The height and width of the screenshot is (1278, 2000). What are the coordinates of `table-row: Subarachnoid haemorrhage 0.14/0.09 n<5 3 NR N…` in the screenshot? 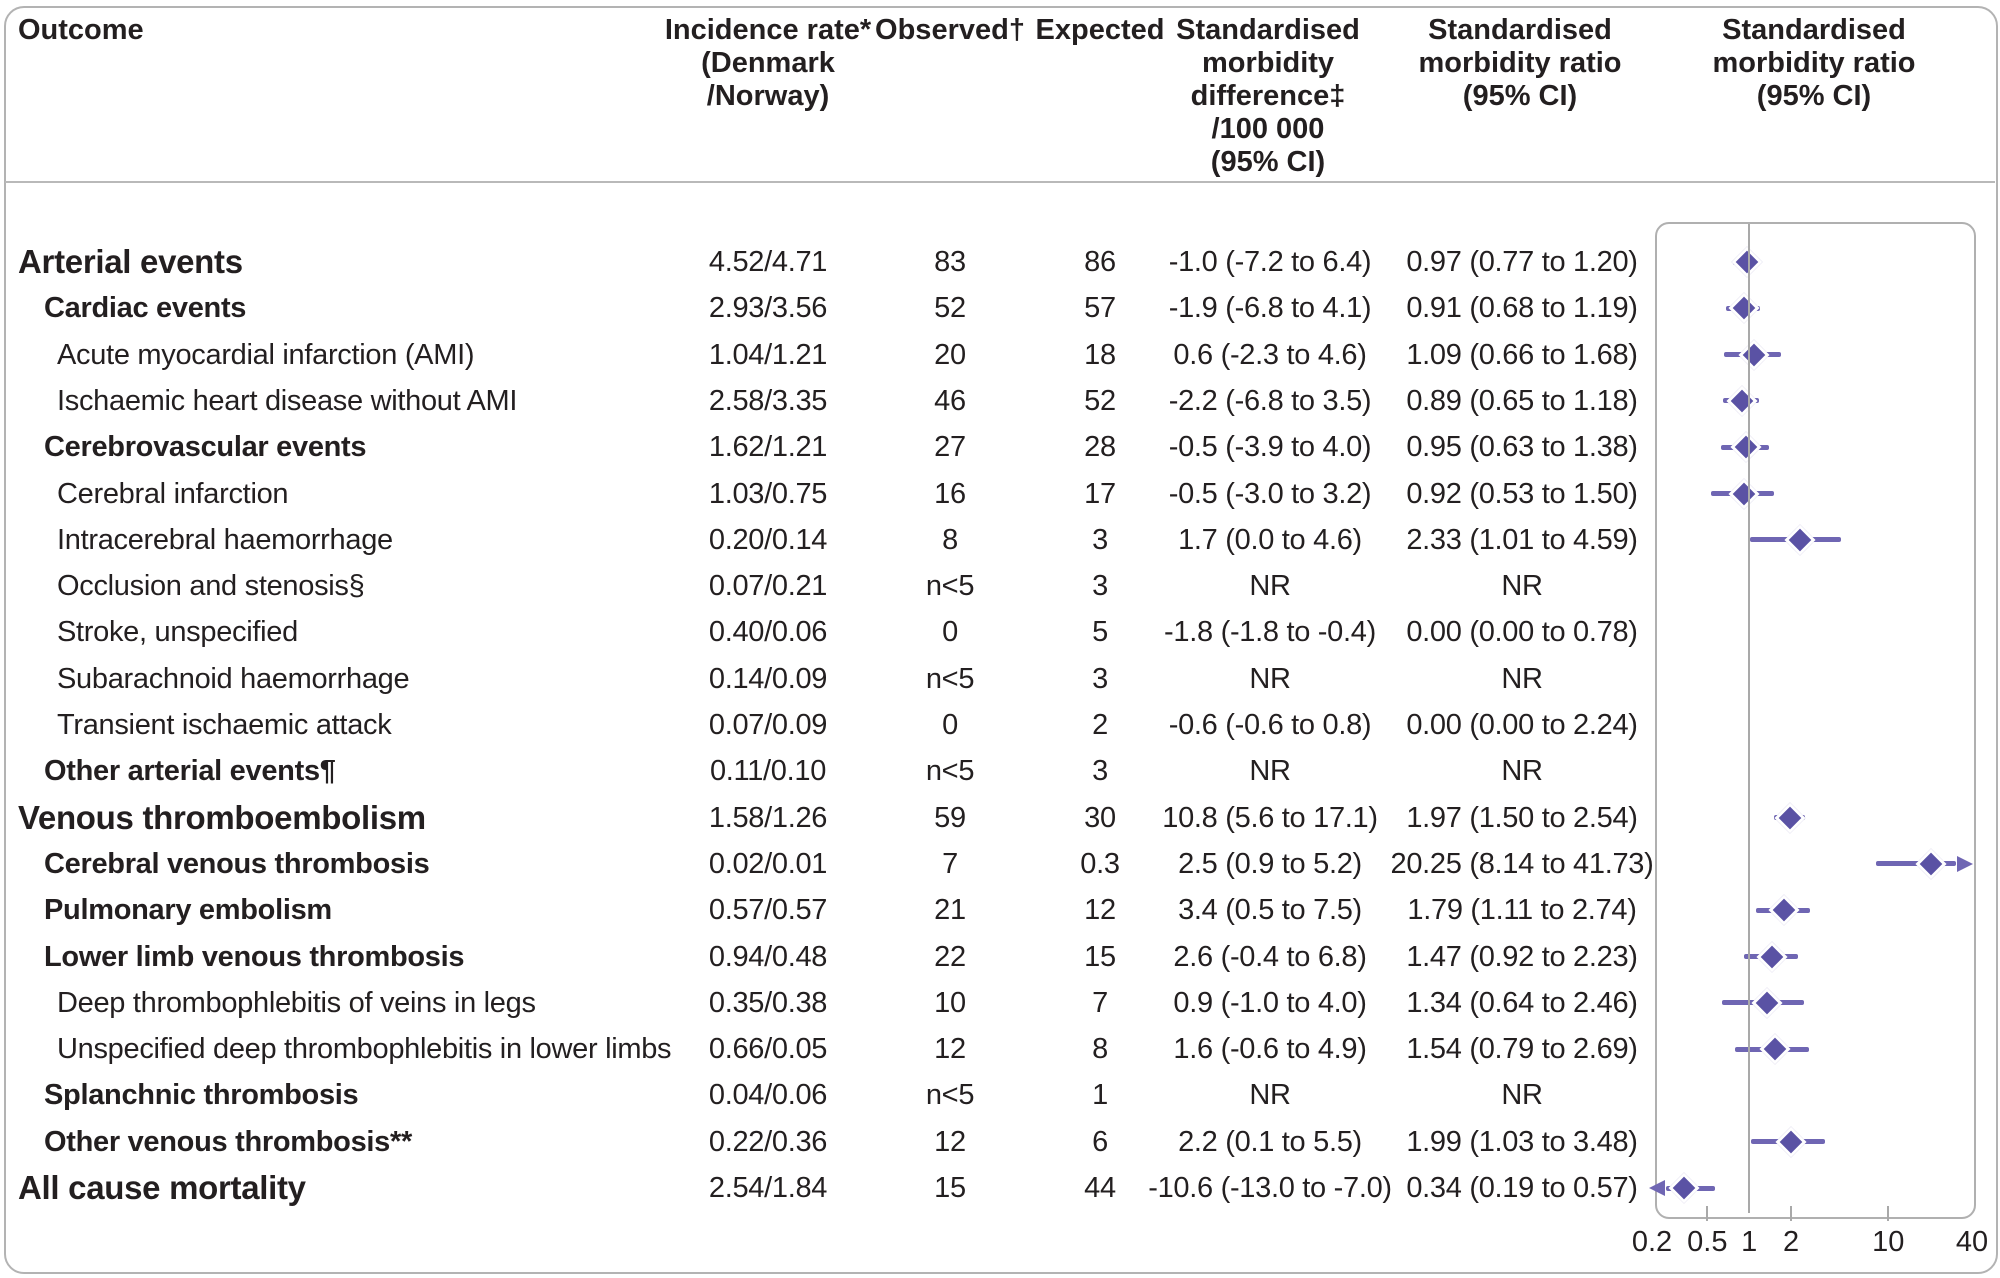 It's located at (1000, 679).